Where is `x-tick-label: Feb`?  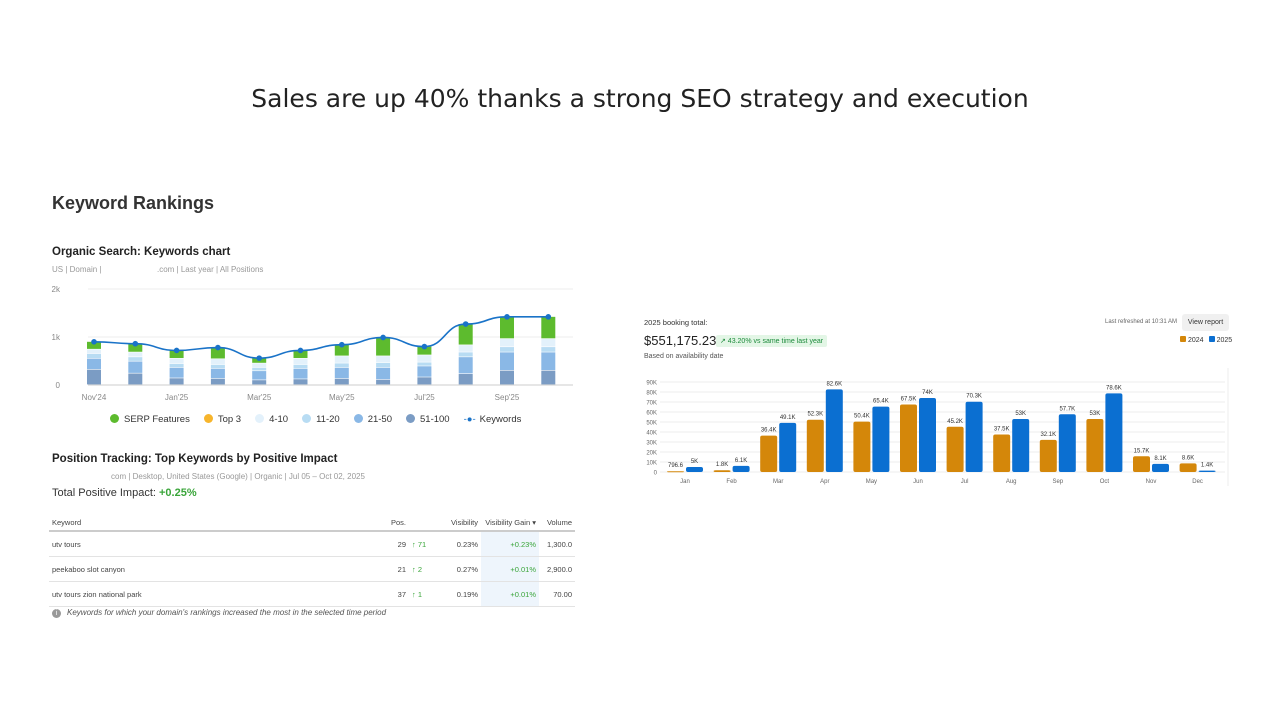 x-tick-label: Feb is located at coordinates (731, 482).